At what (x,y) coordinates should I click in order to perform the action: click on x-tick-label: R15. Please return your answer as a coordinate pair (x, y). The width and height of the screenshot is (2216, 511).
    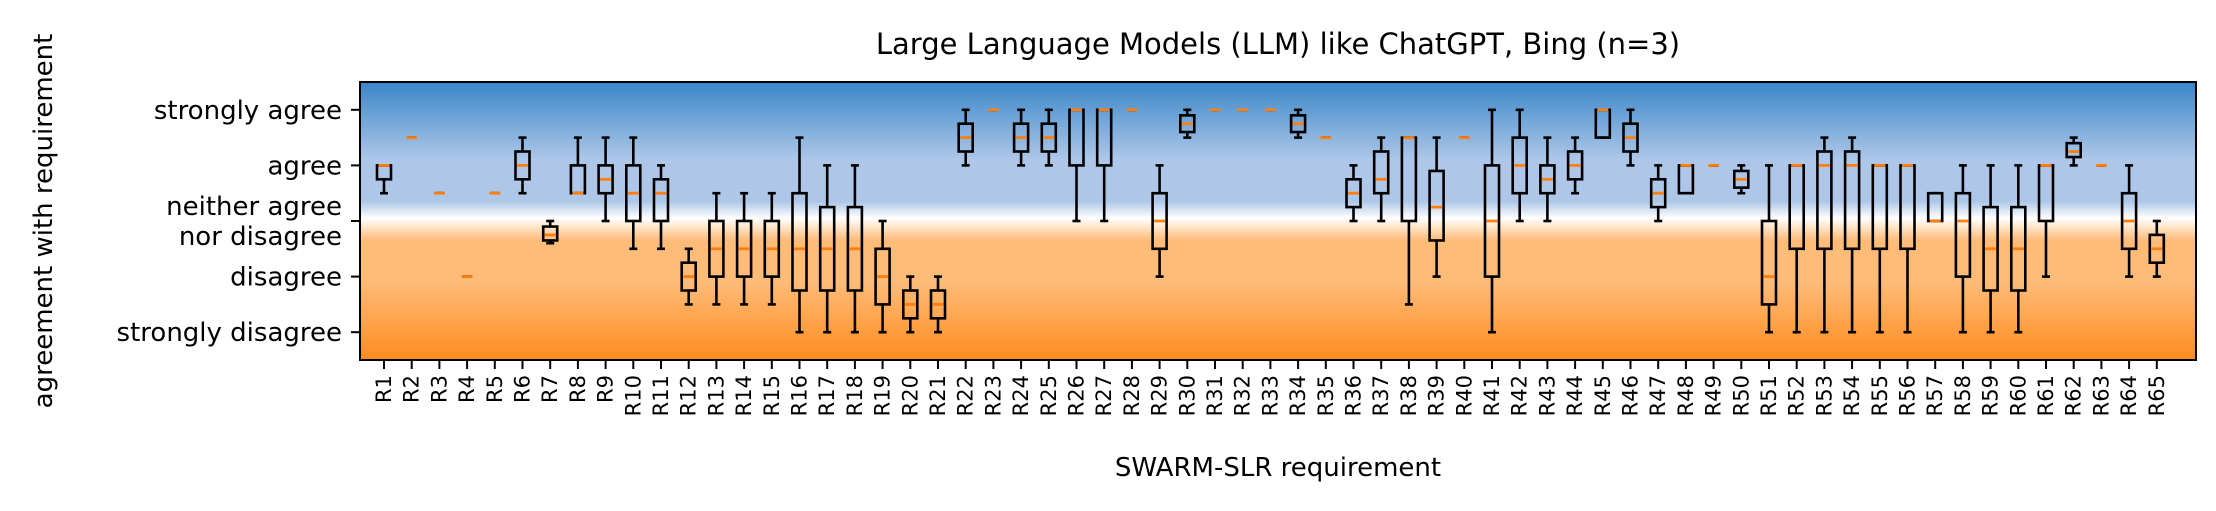
    Looking at the image, I should click on (772, 395).